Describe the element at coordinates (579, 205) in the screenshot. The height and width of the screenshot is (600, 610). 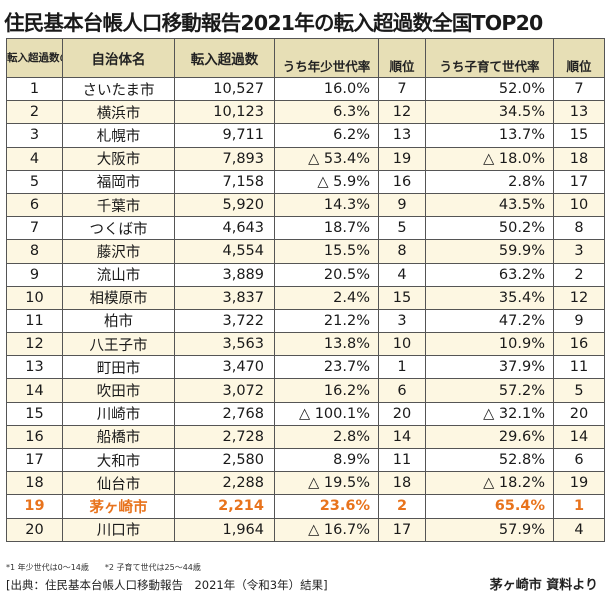
I see `child-rate-rank: 10` at that location.